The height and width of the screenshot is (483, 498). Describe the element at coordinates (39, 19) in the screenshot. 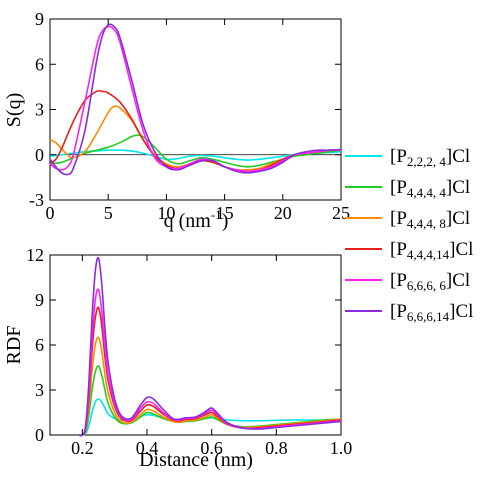

I see `sq-y-tick-label: 9` at that location.